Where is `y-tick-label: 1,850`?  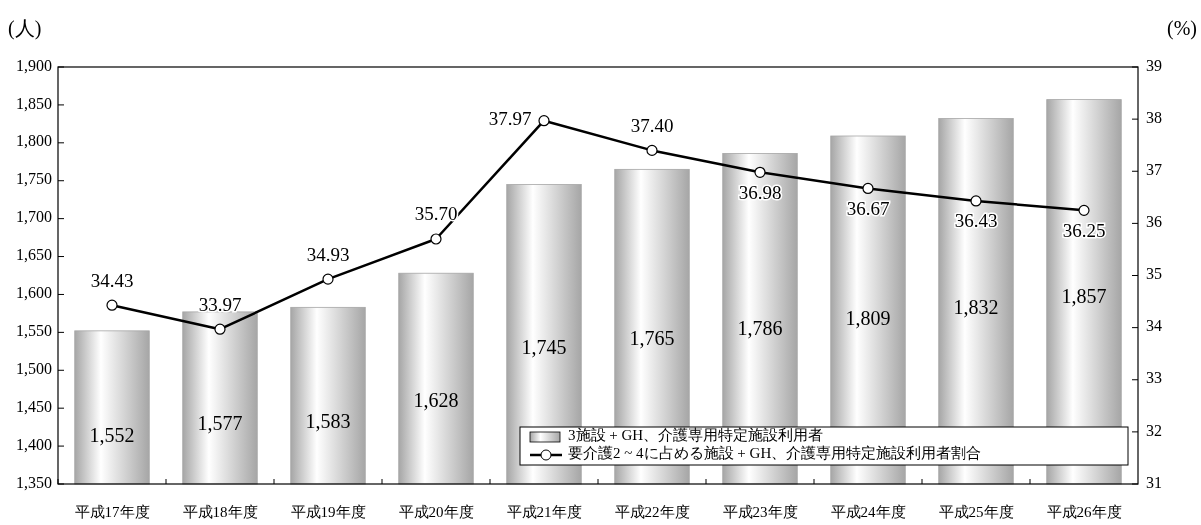
y-tick-label: 1,850 is located at coordinates (34, 103).